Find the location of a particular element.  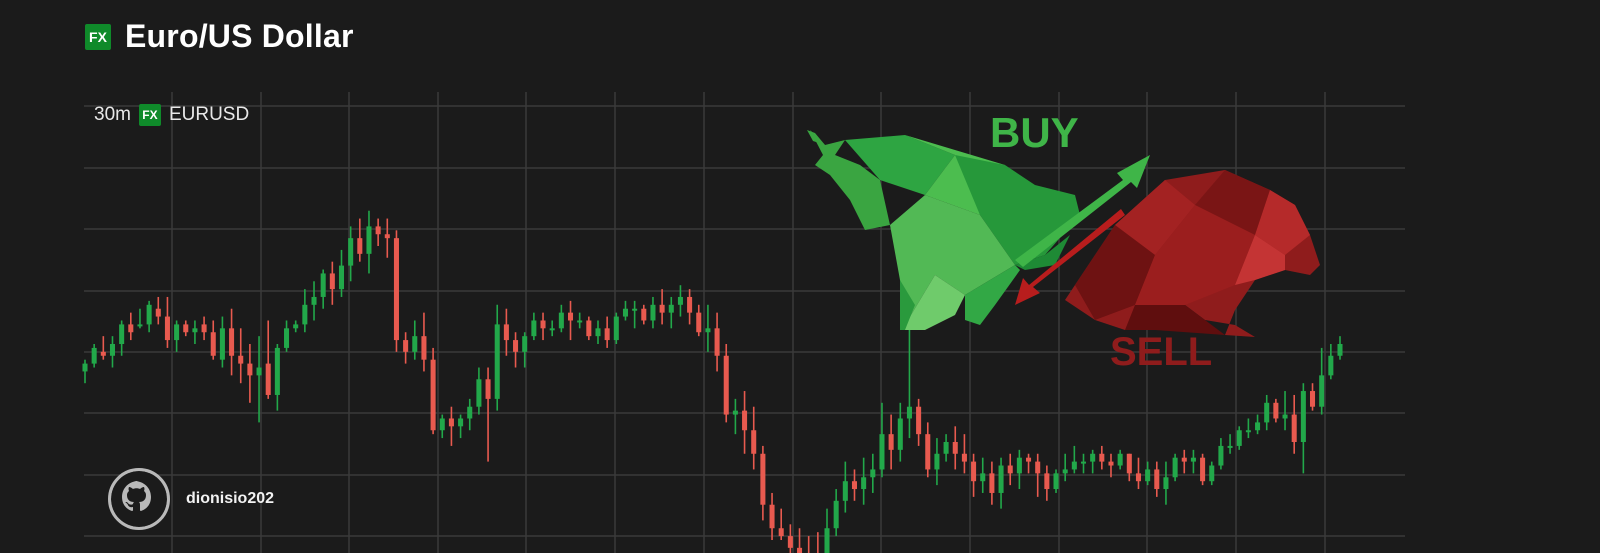

interval-label: 30m is located at coordinates (112, 114).